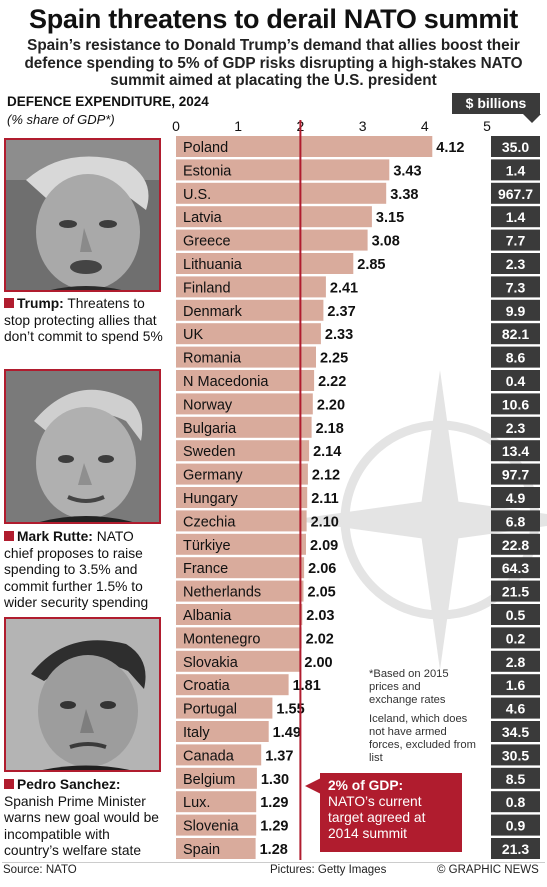 Image resolution: width=547 pixels, height=887 pixels. What do you see at coordinates (55, 536) in the screenshot?
I see `rutte-name: Mark Rutte:` at bounding box center [55, 536].